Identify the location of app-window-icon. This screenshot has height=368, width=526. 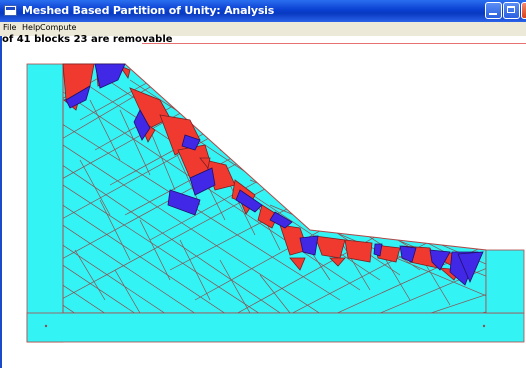
(10, 10).